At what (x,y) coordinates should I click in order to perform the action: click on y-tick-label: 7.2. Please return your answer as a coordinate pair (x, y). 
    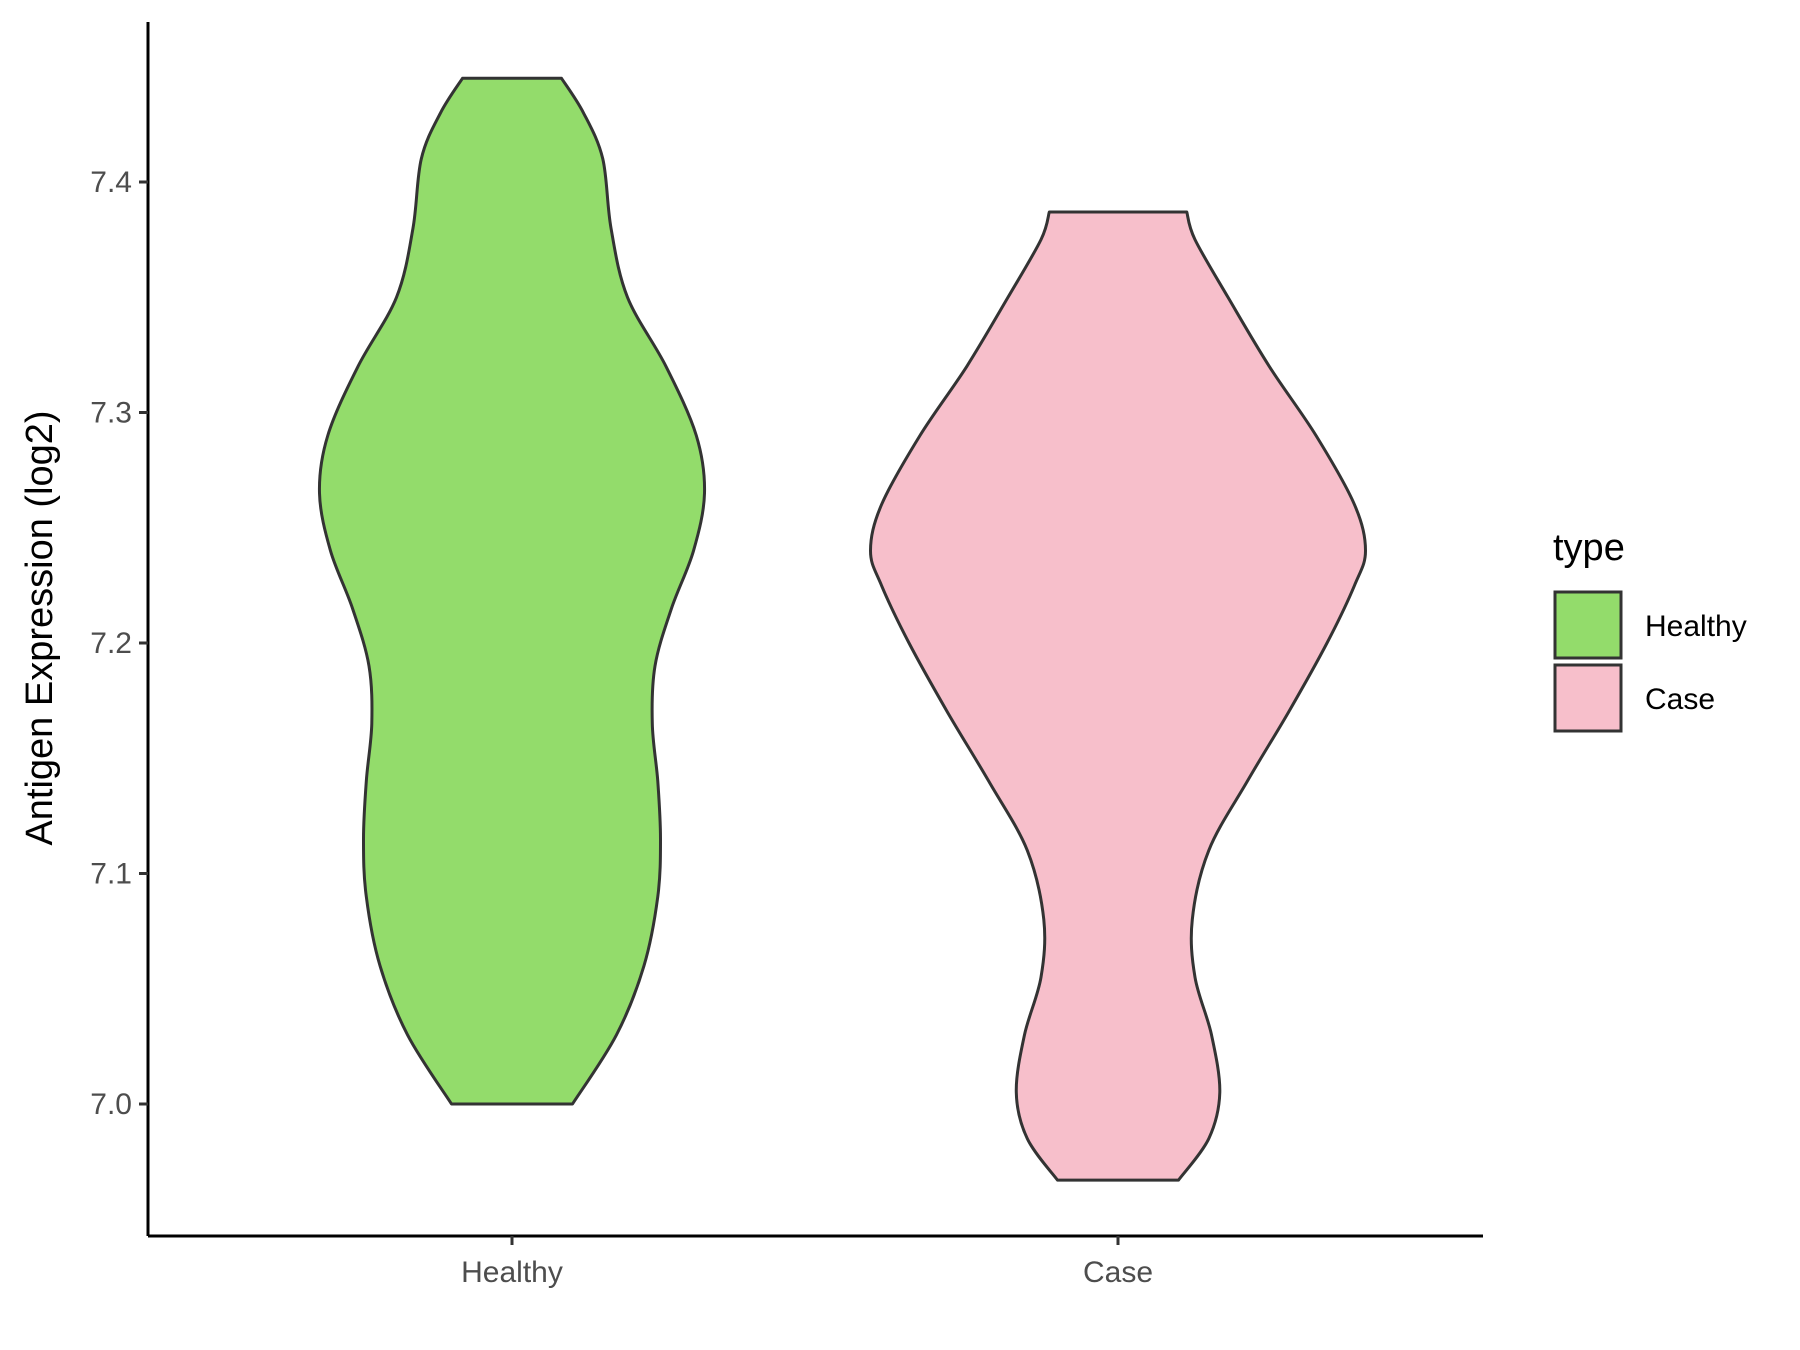
    Looking at the image, I should click on (111, 643).